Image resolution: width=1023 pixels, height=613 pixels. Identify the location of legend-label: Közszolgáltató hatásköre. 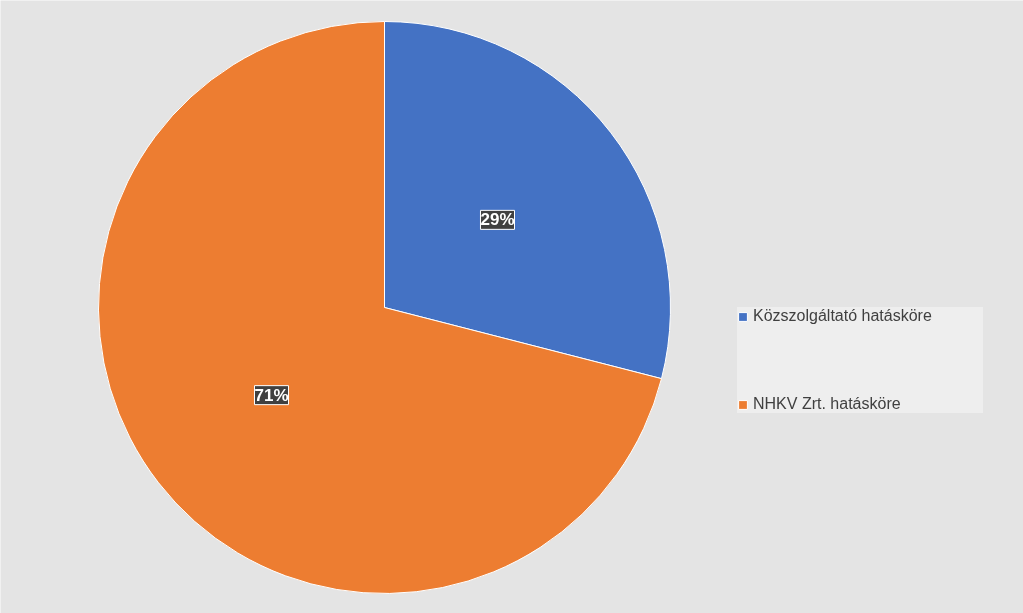
(843, 316).